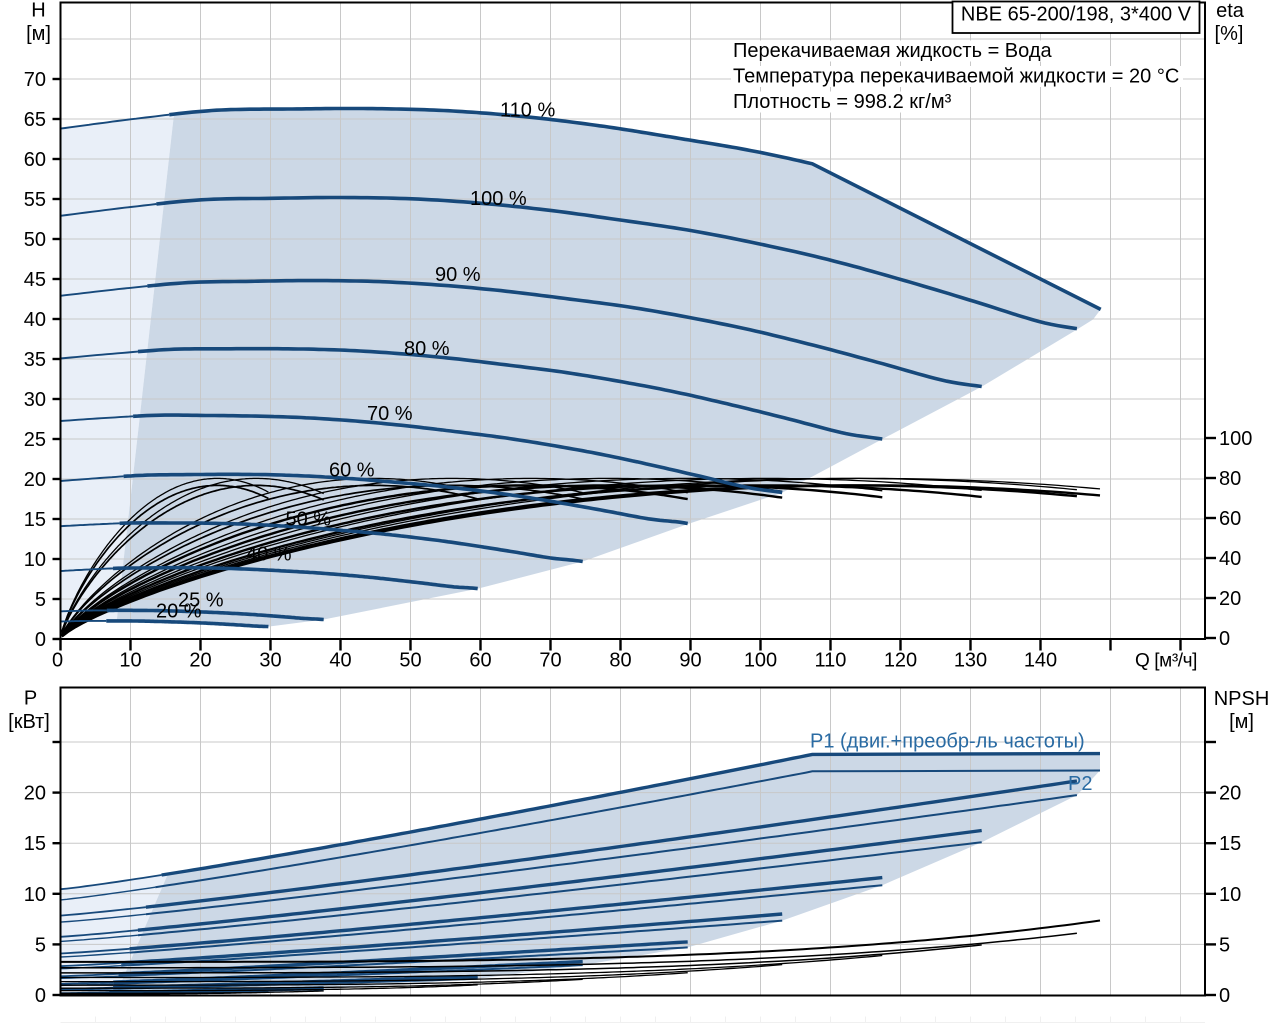 This screenshot has width=1280, height=1024. Describe the element at coordinates (35, 360) in the screenshot. I see `svg-text: 35` at that location.